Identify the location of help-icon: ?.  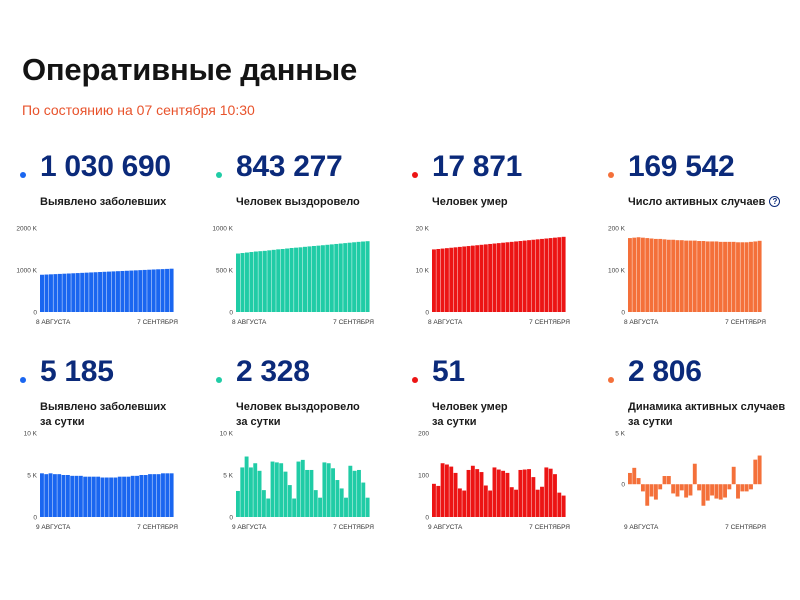
(775, 201).